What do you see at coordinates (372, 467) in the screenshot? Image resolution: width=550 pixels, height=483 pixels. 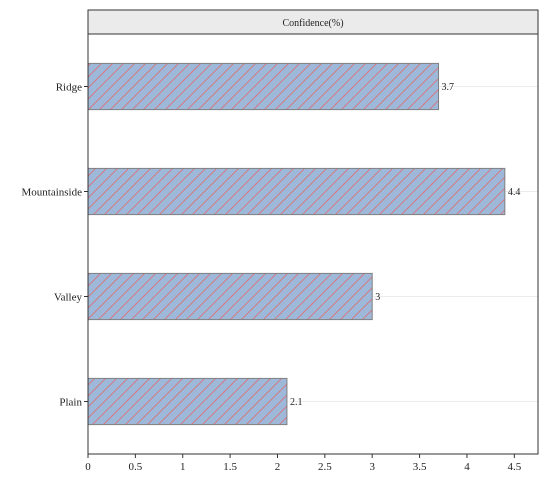 I see `x-tick-label: 3` at bounding box center [372, 467].